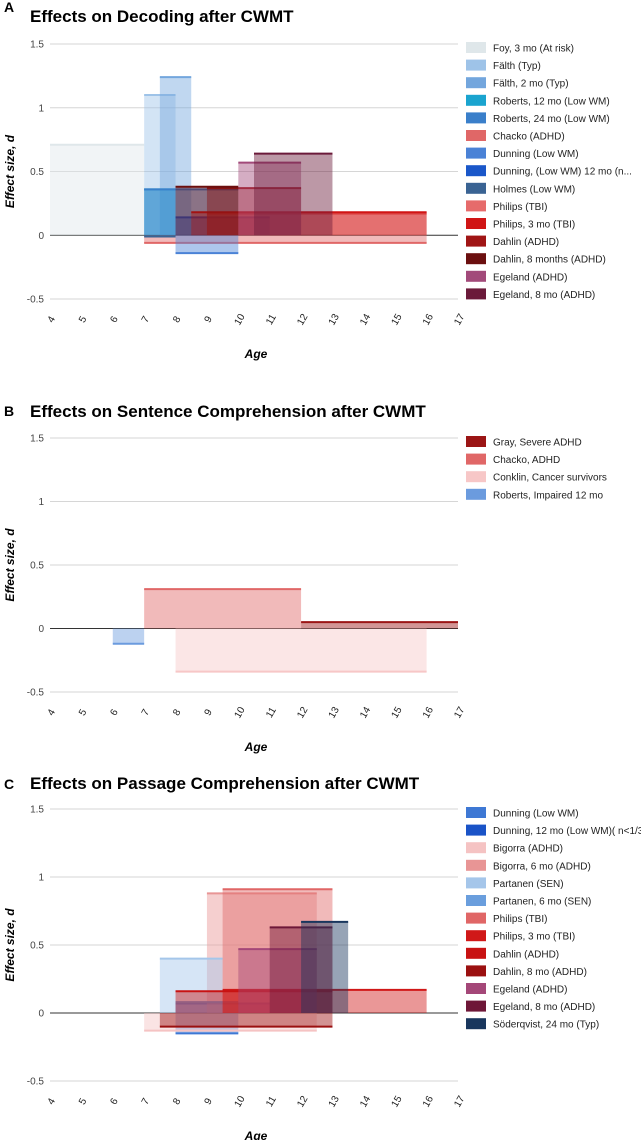  What do you see at coordinates (533, 49) in the screenshot?
I see `panel-a-legend-label: Foy, 3 mo (At risk)` at bounding box center [533, 49].